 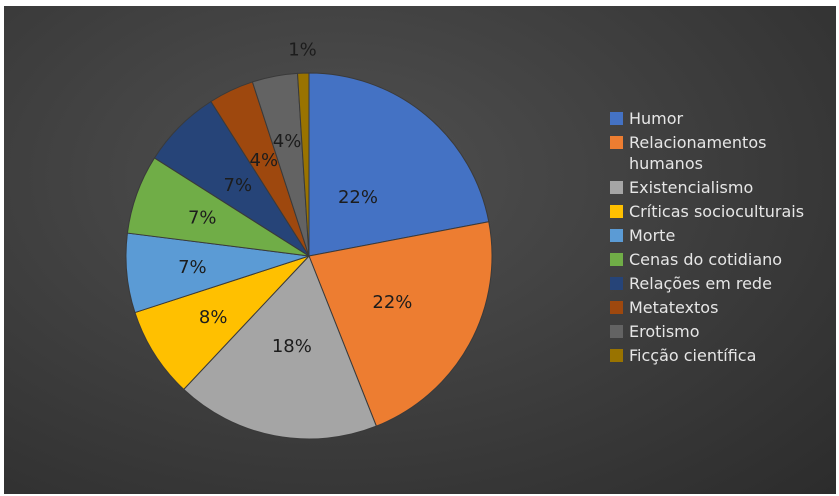 What do you see at coordinates (698, 153) in the screenshot?
I see `legend-label: Relacionamentos humanos` at bounding box center [698, 153].